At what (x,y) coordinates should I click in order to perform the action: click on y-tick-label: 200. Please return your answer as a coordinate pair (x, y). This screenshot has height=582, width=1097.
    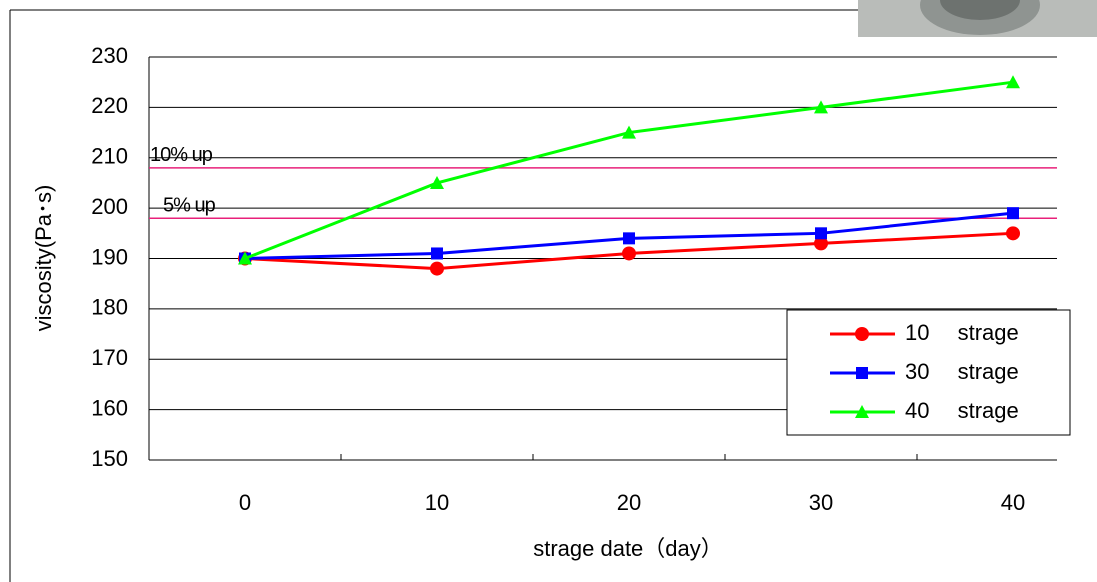
    Looking at the image, I should click on (109, 206).